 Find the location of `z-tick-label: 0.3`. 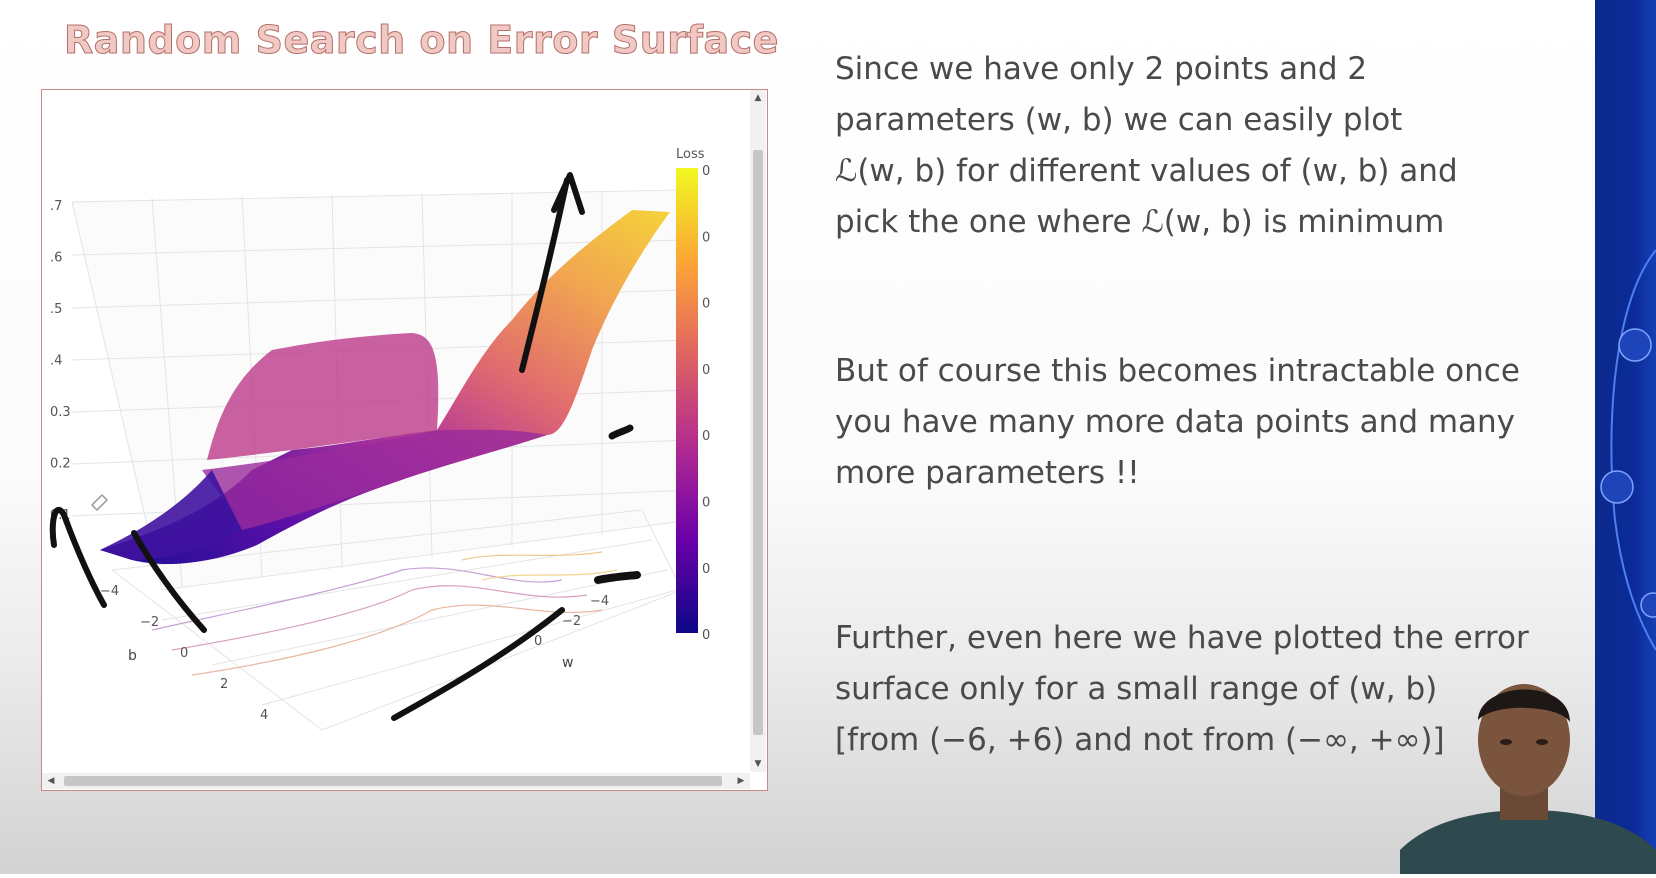

z-tick-label: 0.3 is located at coordinates (60, 412).